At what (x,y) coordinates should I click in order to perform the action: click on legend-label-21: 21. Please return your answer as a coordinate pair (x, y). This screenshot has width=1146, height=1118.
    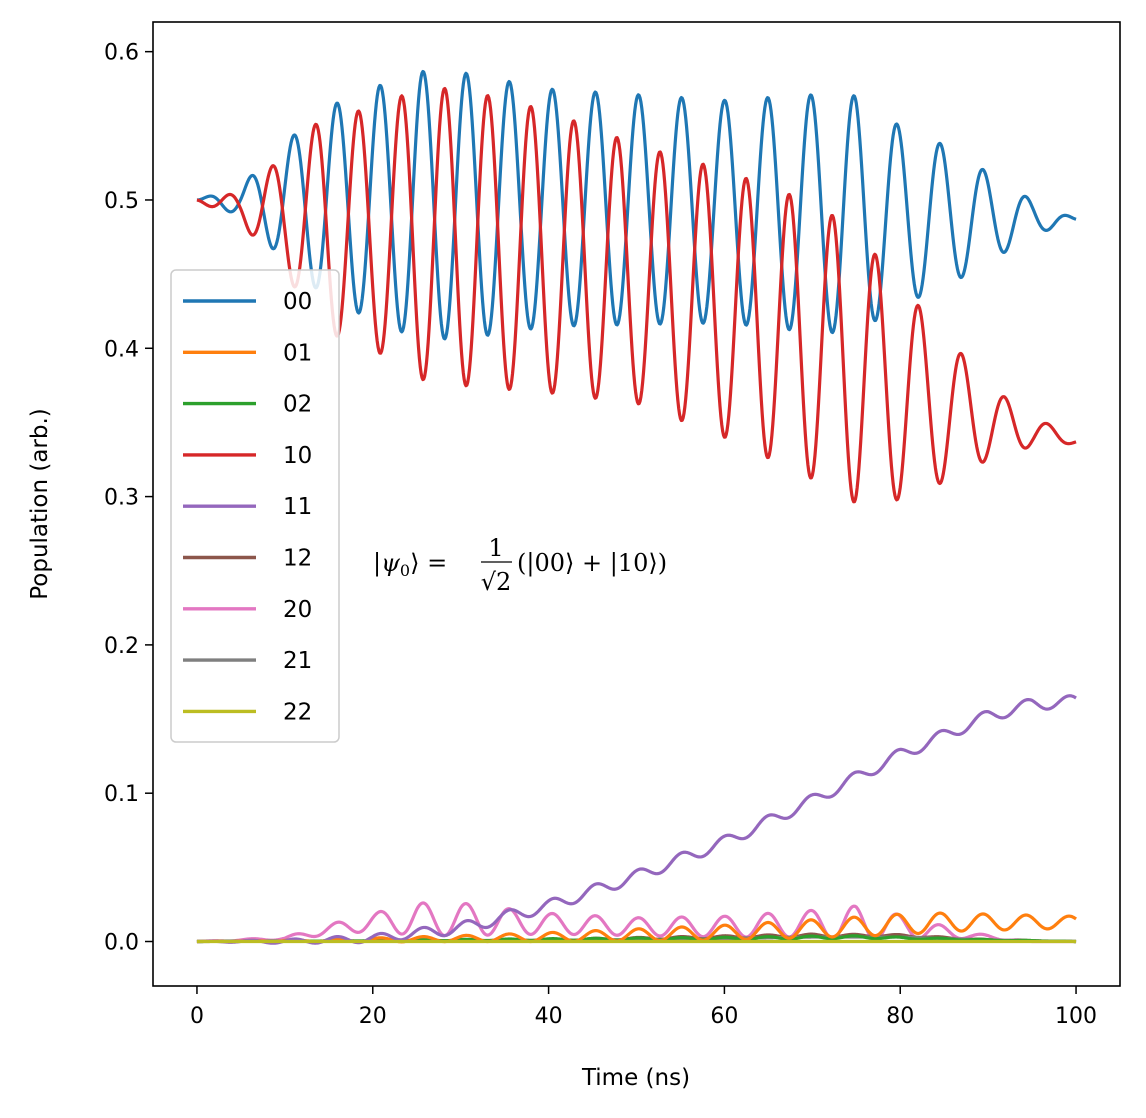
    Looking at the image, I should click on (297, 661).